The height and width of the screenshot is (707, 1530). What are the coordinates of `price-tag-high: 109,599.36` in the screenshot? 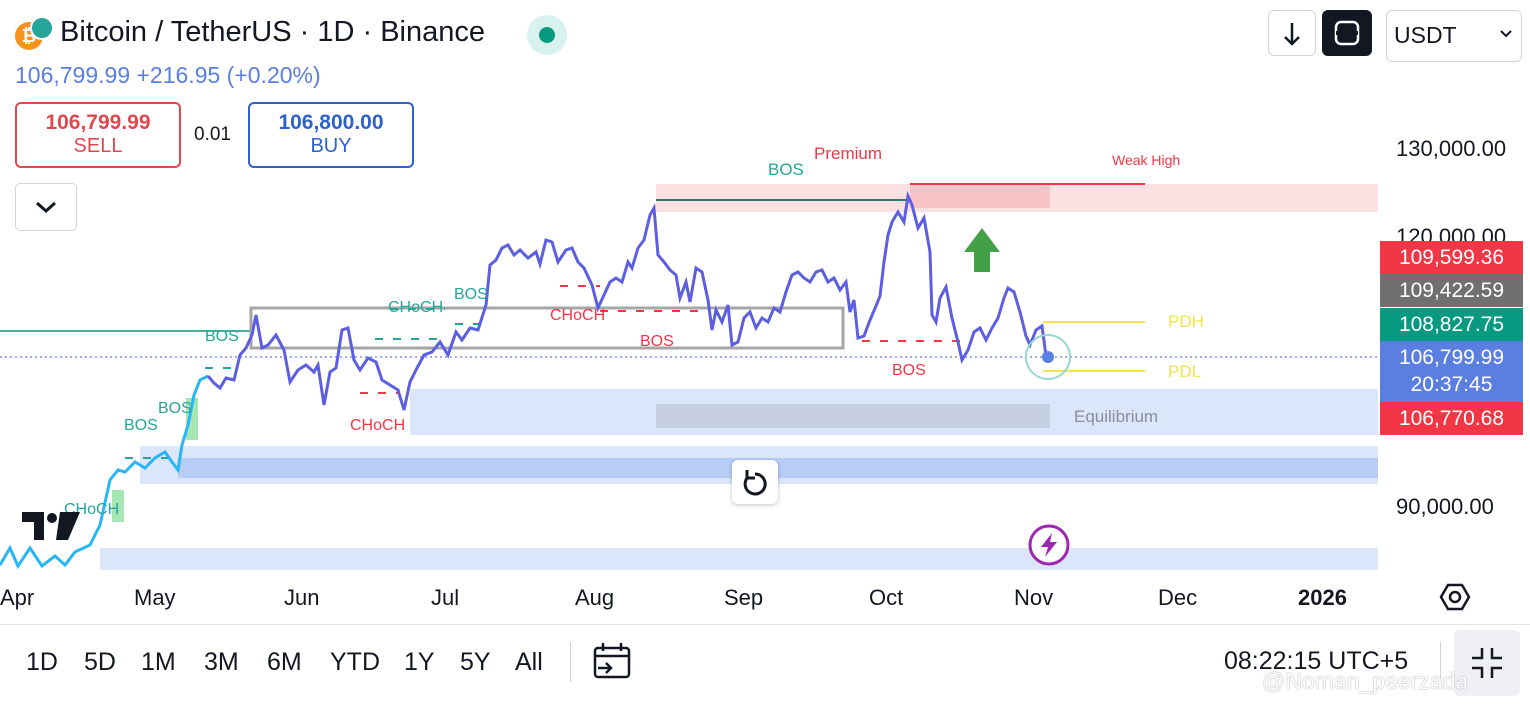 It's located at (1451, 257).